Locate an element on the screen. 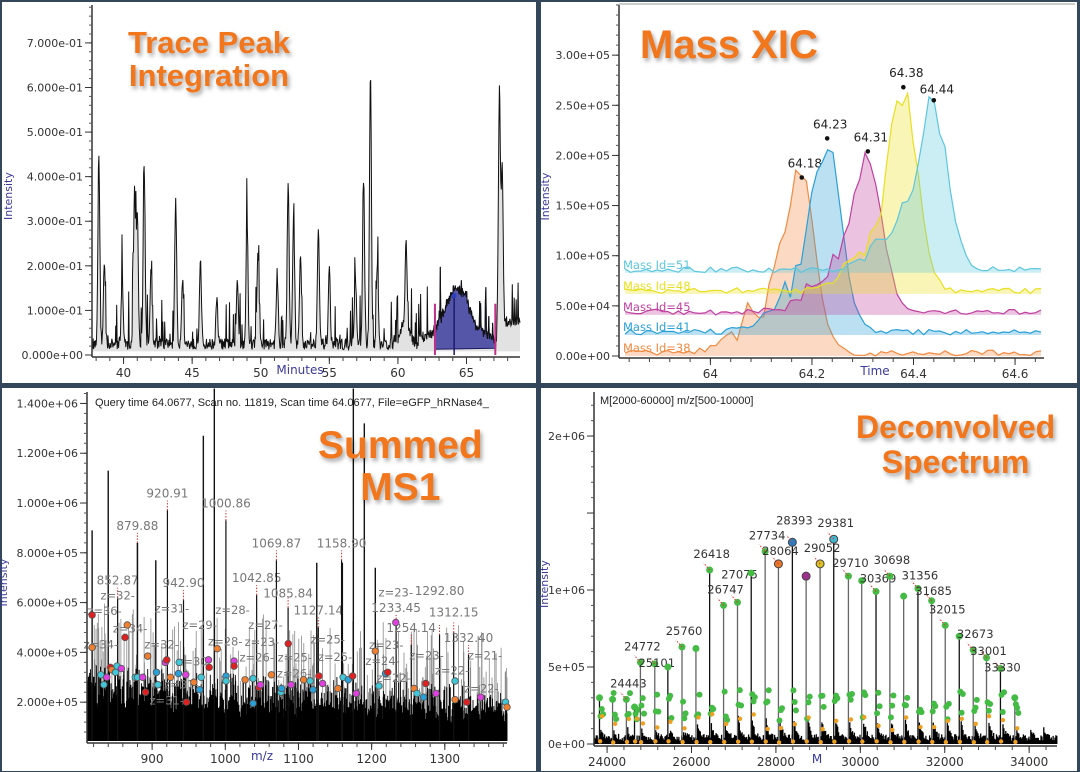 The height and width of the screenshot is (772, 1080). charge-label: z=31- is located at coordinates (172, 609).